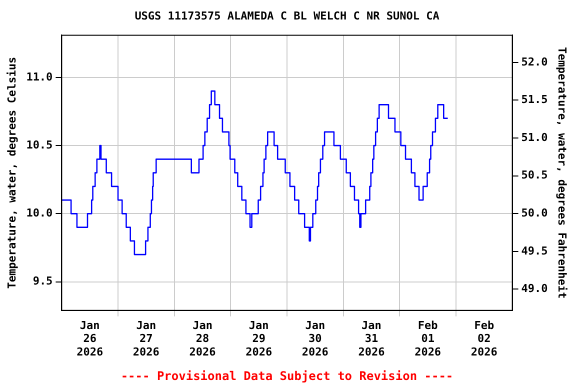 The width and height of the screenshot is (576, 384). I want to click on x-tick-label: Jan 26 2026, so click(90, 338).